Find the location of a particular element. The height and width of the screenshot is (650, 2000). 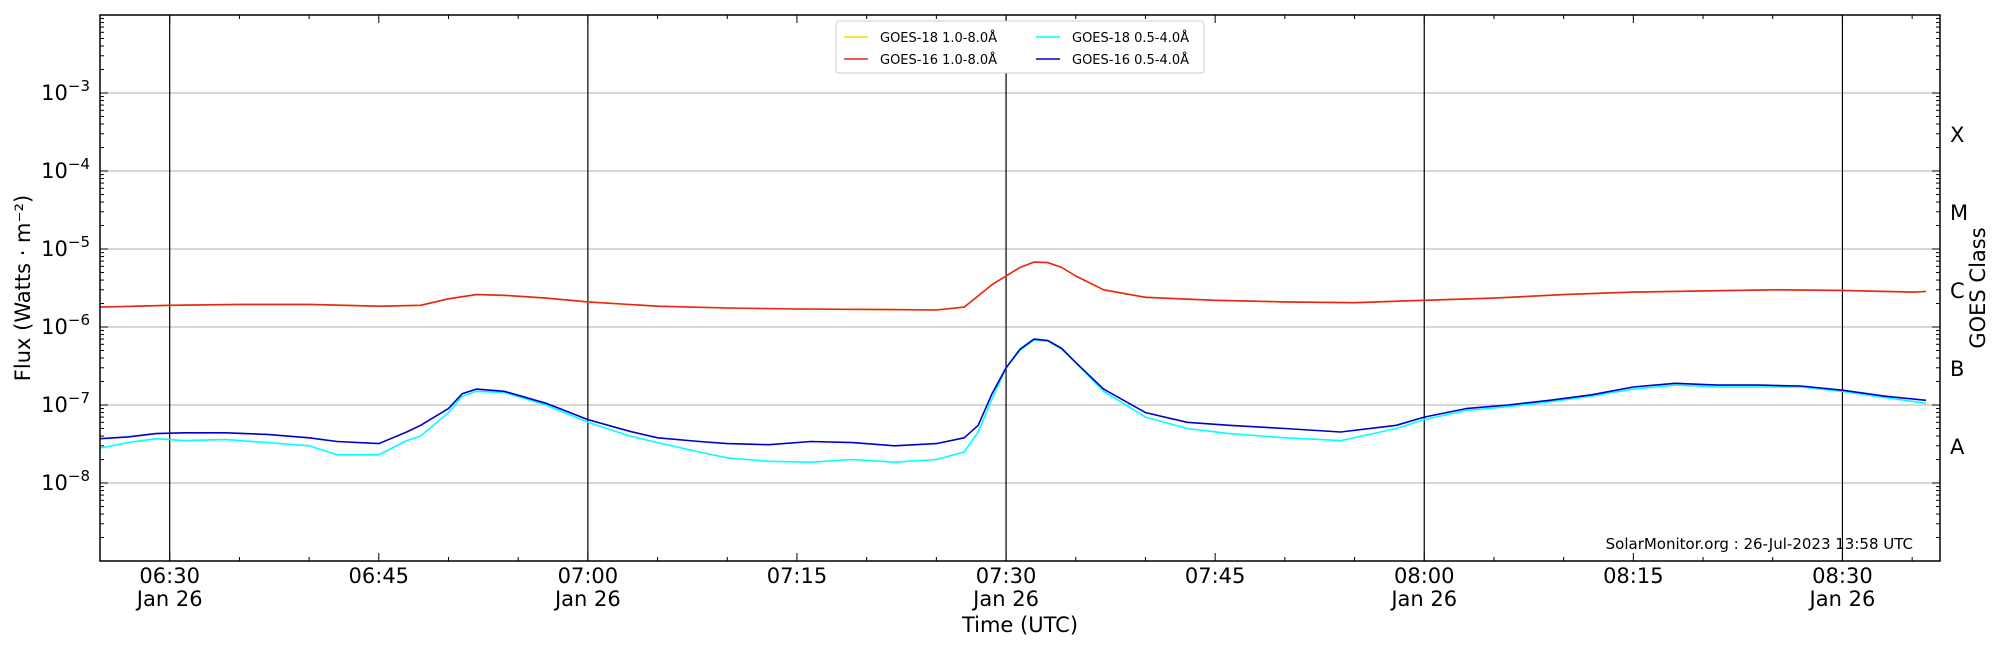

watermark: SolarMonitor.org : 26-Jul-2023 13:58 UTC is located at coordinates (1759, 544).